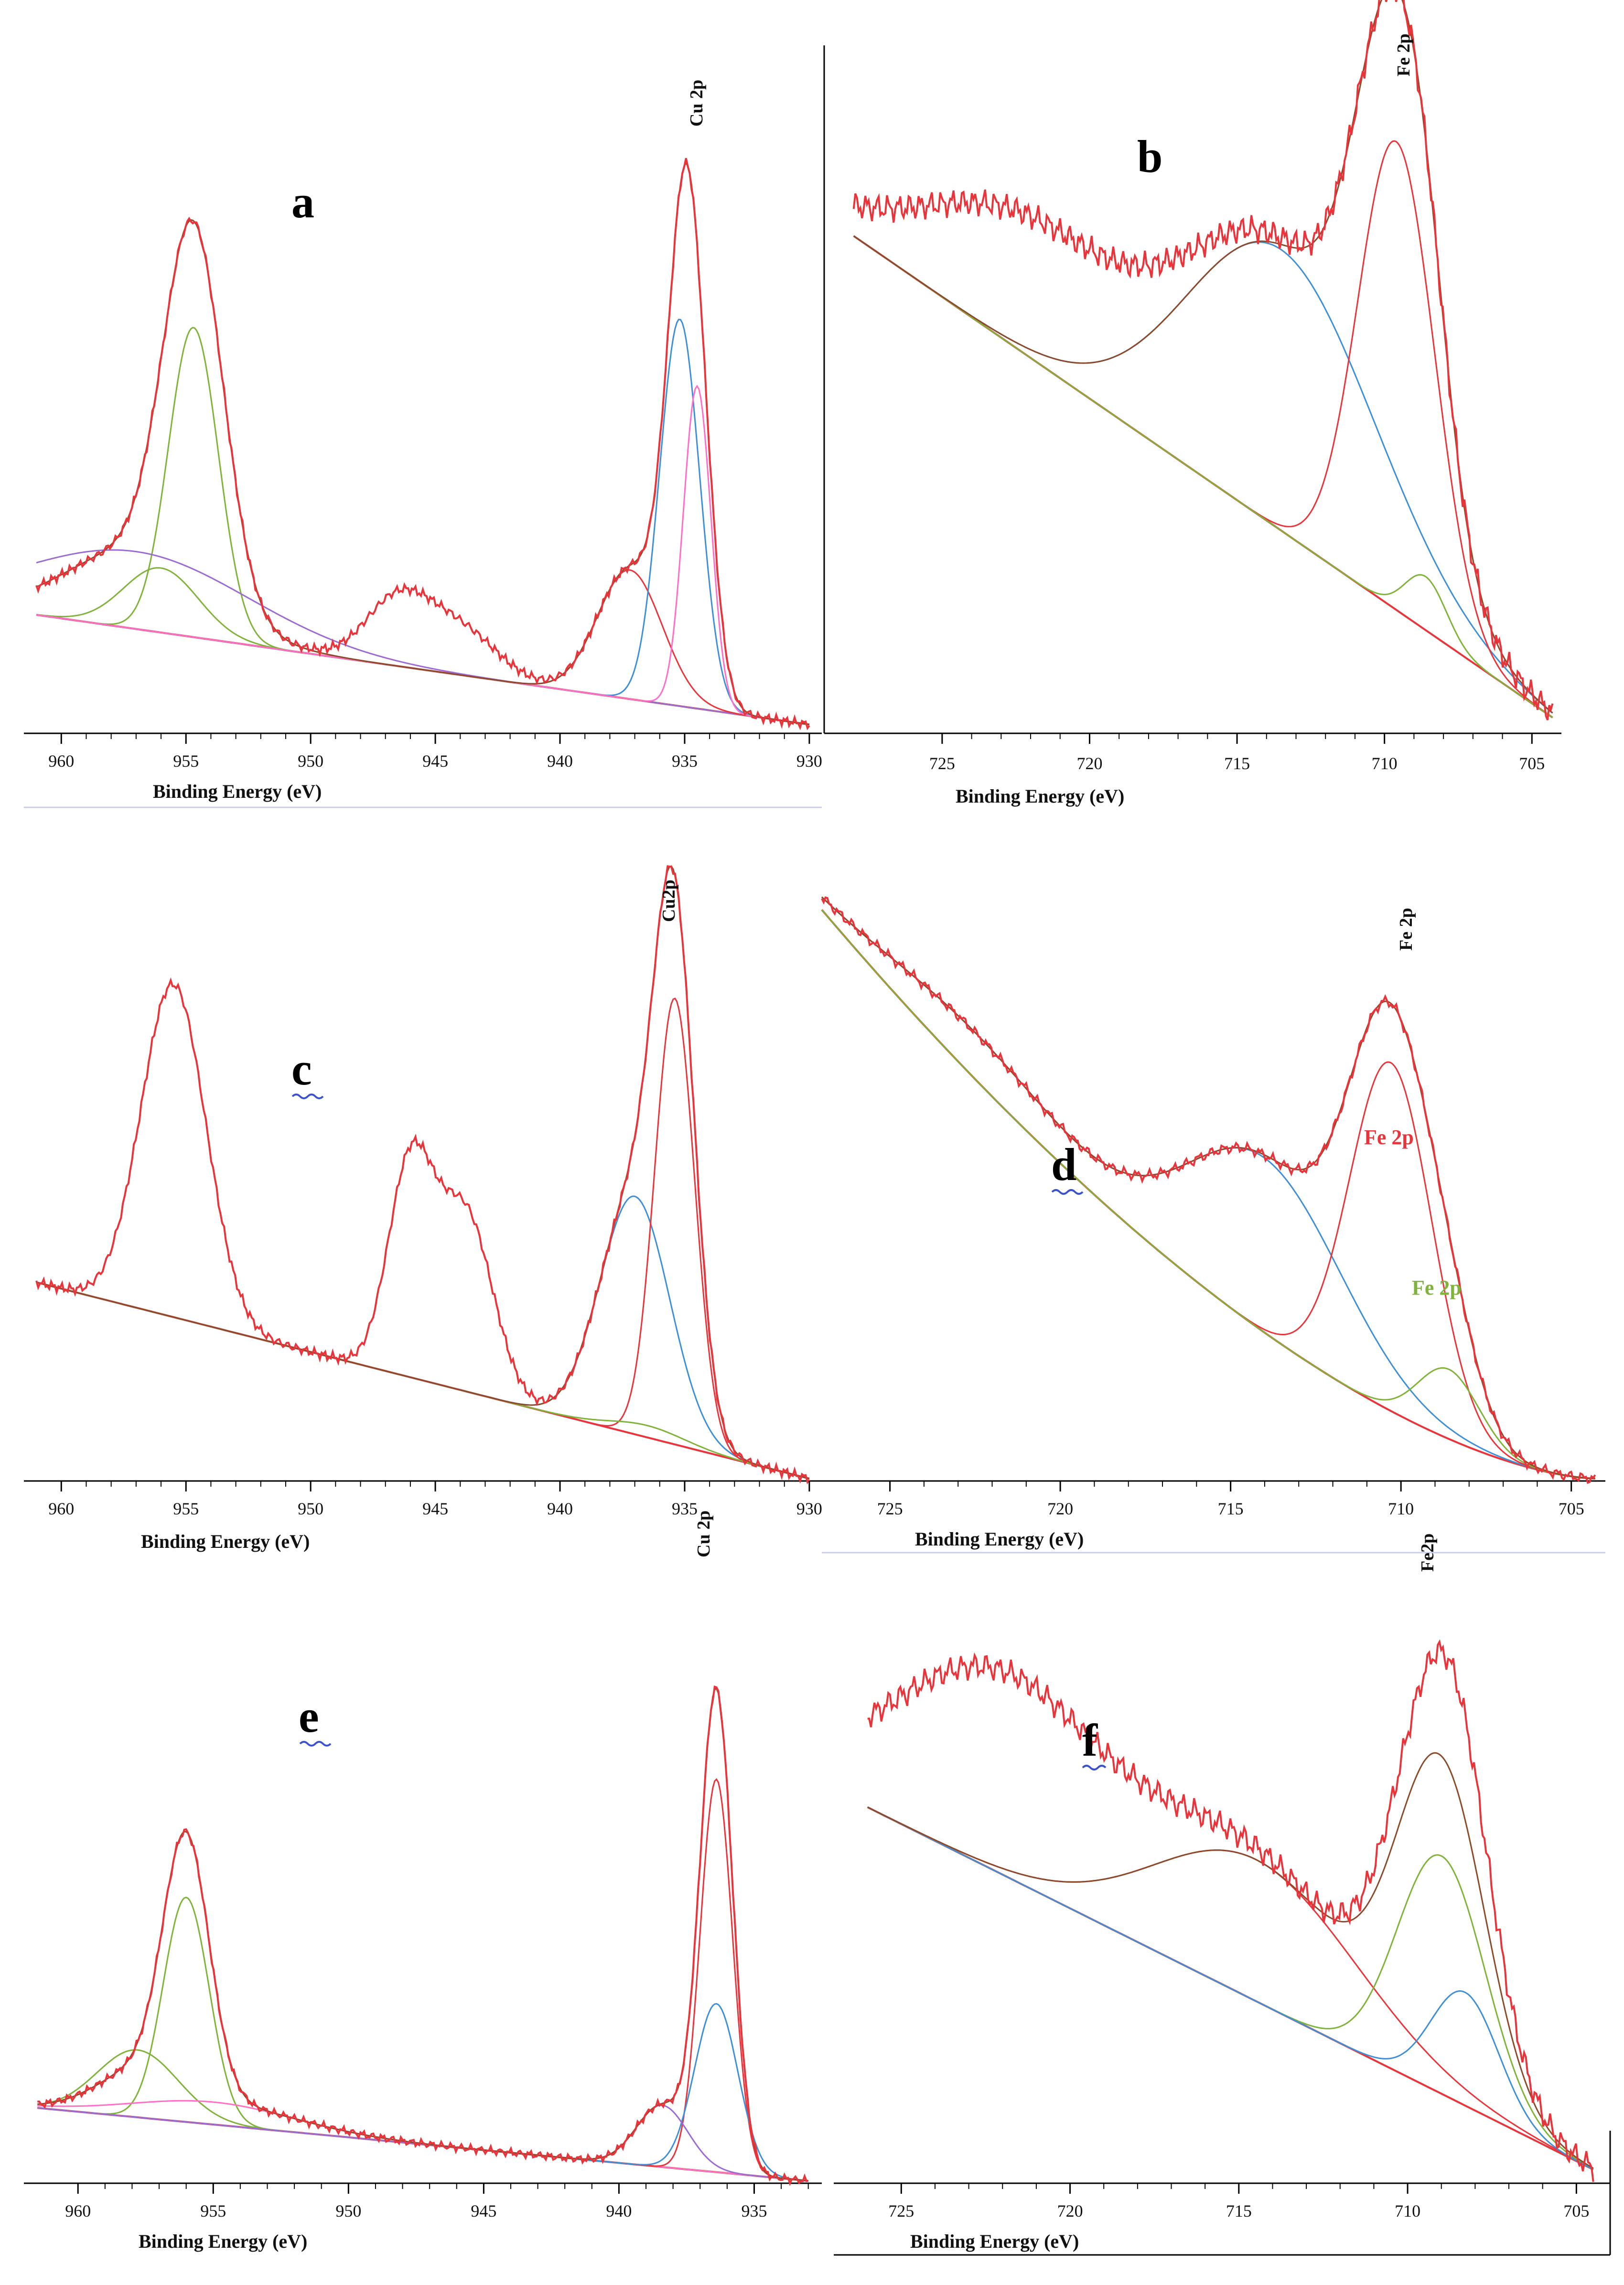 This screenshot has height=2285, width=1624. I want to click on panel-c-spectrum, so click(422, 1174).